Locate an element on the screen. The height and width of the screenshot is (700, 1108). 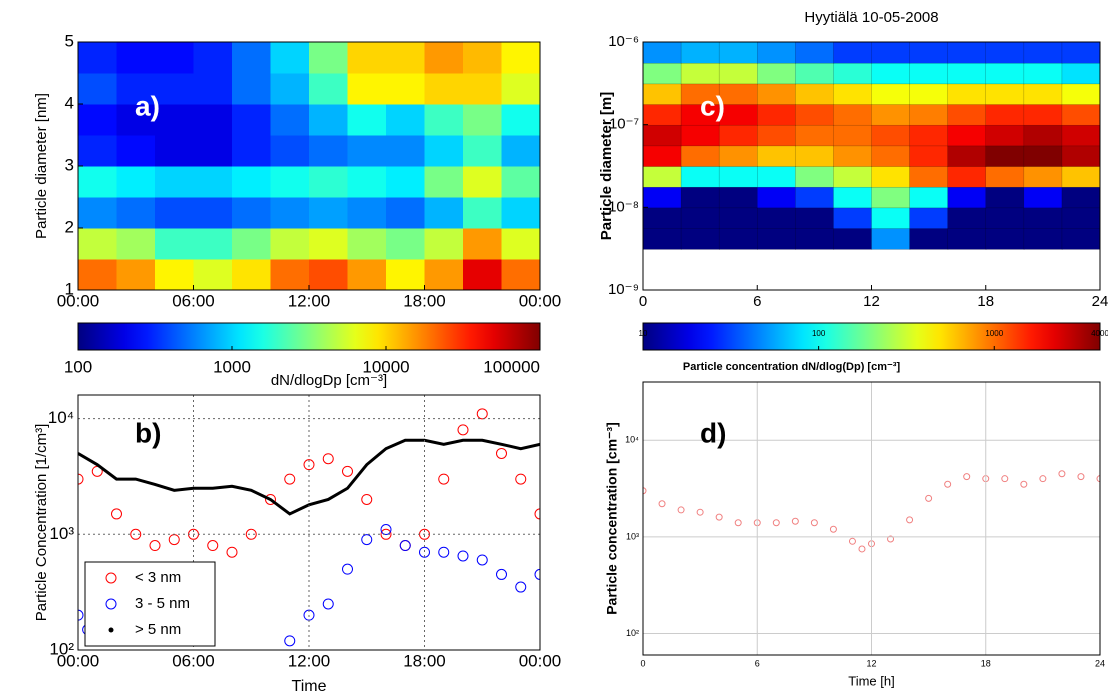
x-tick-label: 06:00 is located at coordinates (193, 300).